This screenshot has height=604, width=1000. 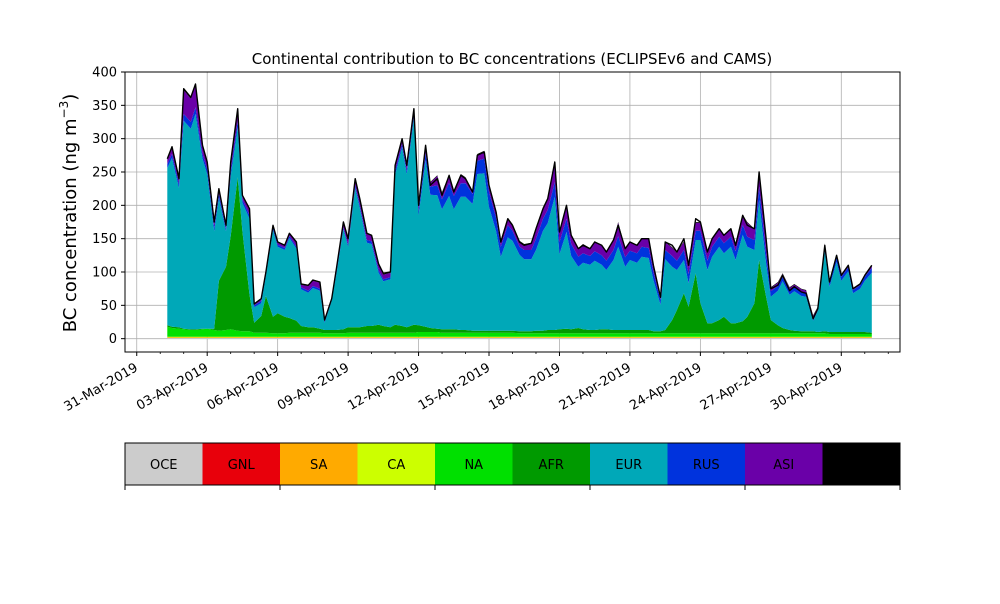 I want to click on legend-swatch-ca, so click(x=396, y=464).